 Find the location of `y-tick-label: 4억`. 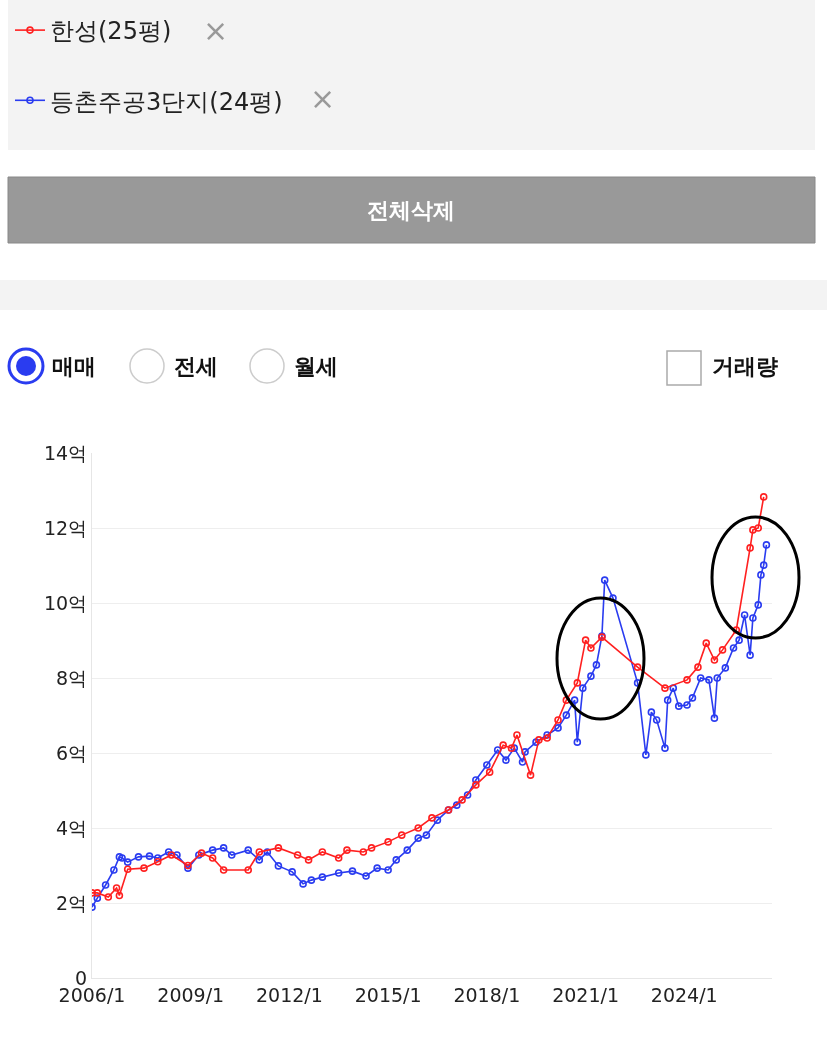

y-tick-label: 4억 is located at coordinates (72, 827).